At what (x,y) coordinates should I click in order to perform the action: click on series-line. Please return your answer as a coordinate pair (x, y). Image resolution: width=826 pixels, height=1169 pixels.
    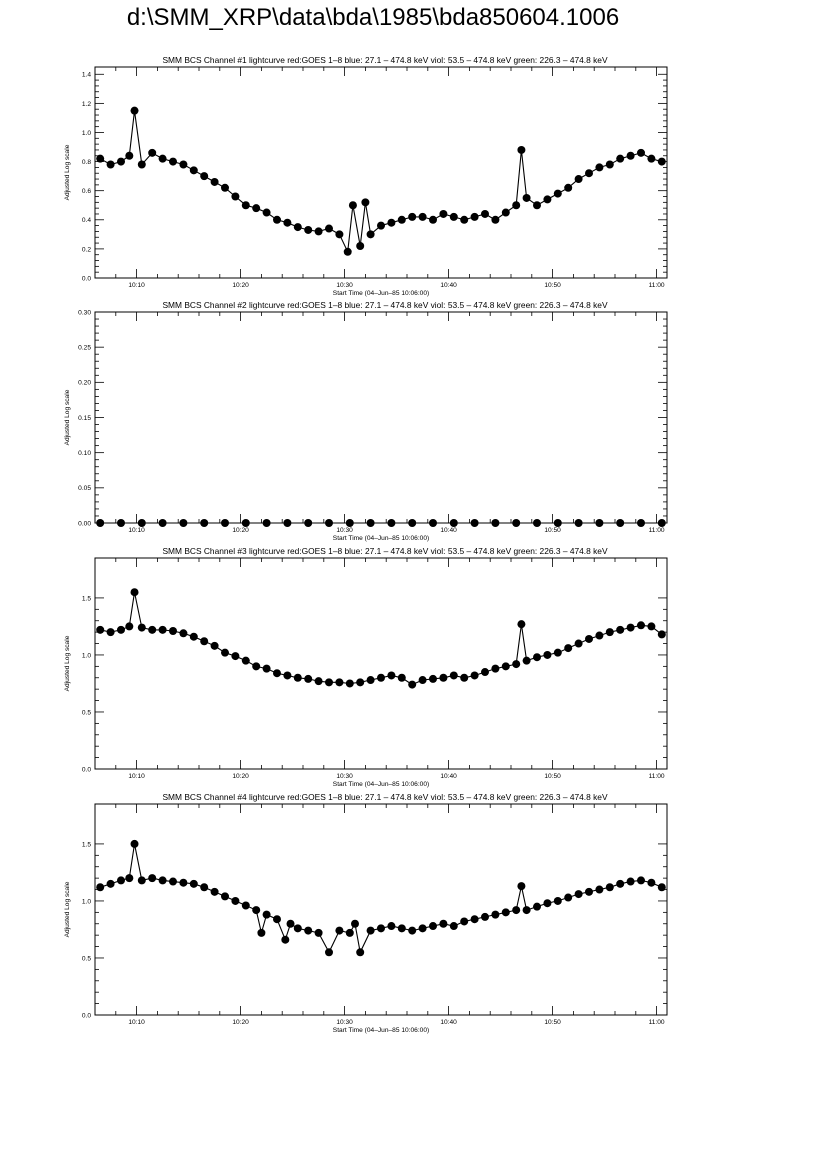
    Looking at the image, I should click on (381, 639).